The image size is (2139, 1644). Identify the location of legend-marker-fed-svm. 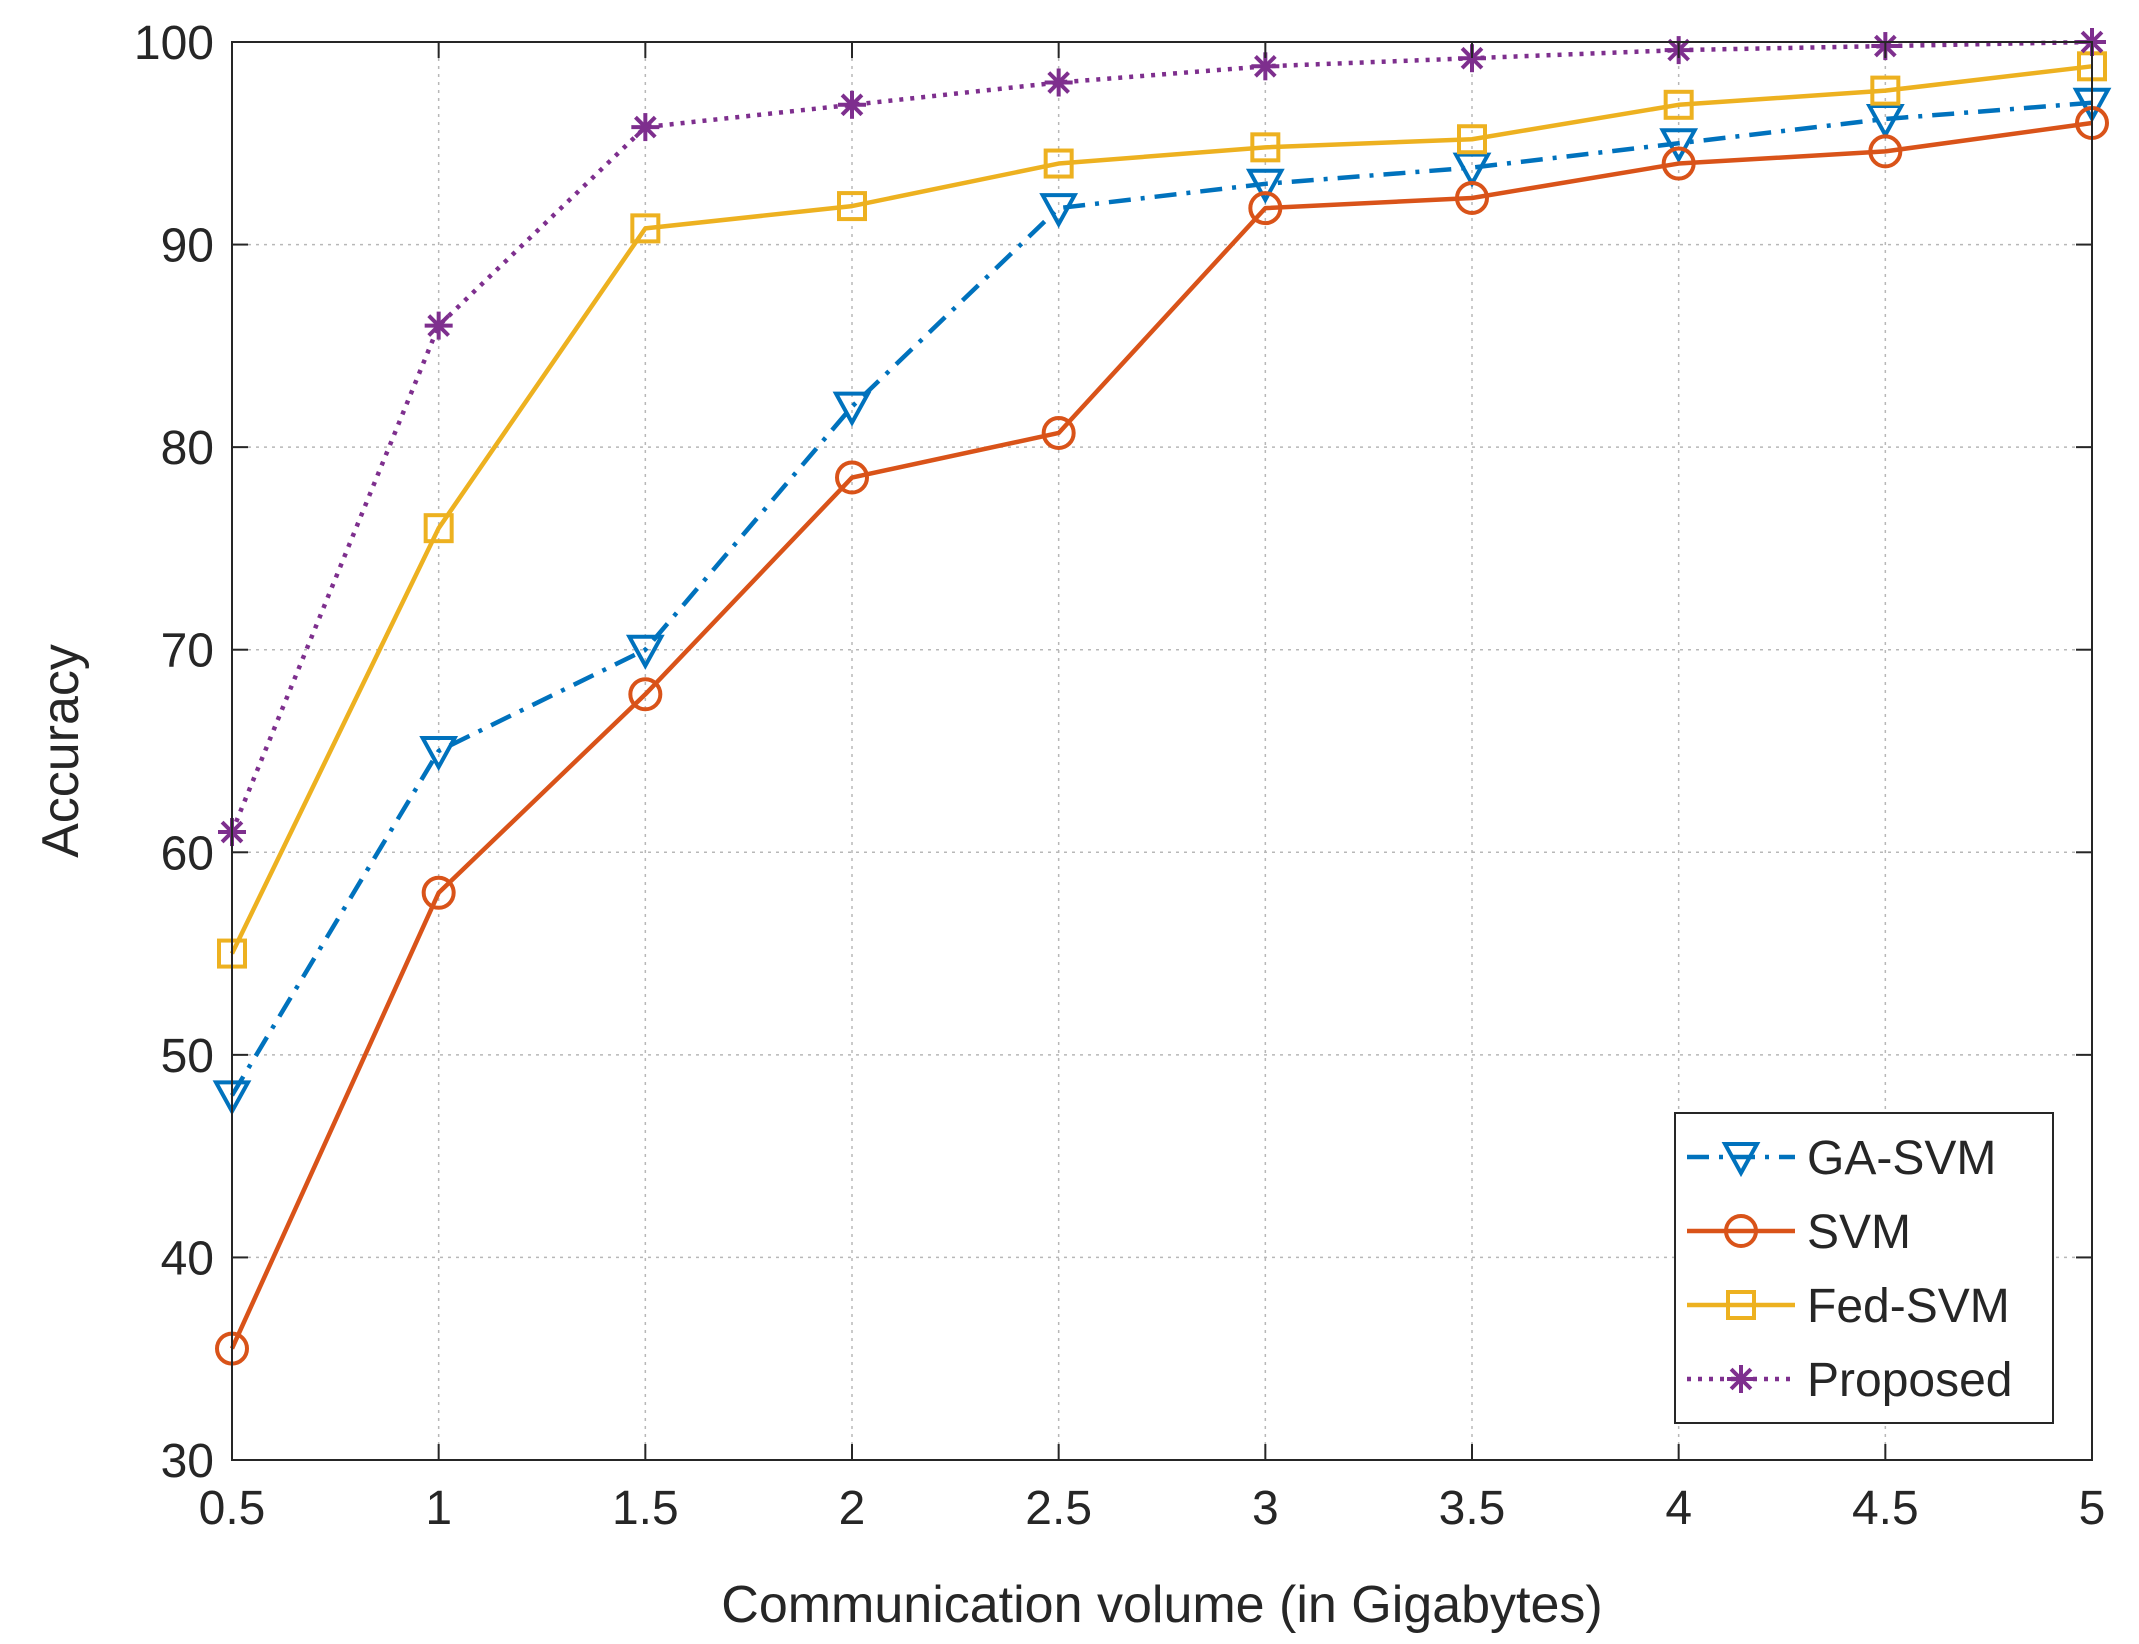
(1741, 1305).